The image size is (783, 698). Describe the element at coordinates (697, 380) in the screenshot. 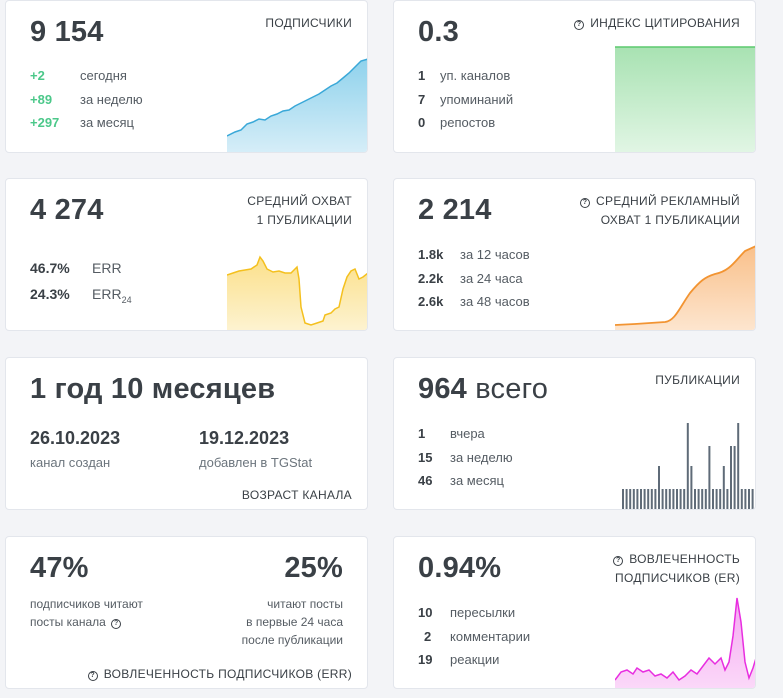

I see `publications-caption: ПУБЛИКАЦИИ` at that location.